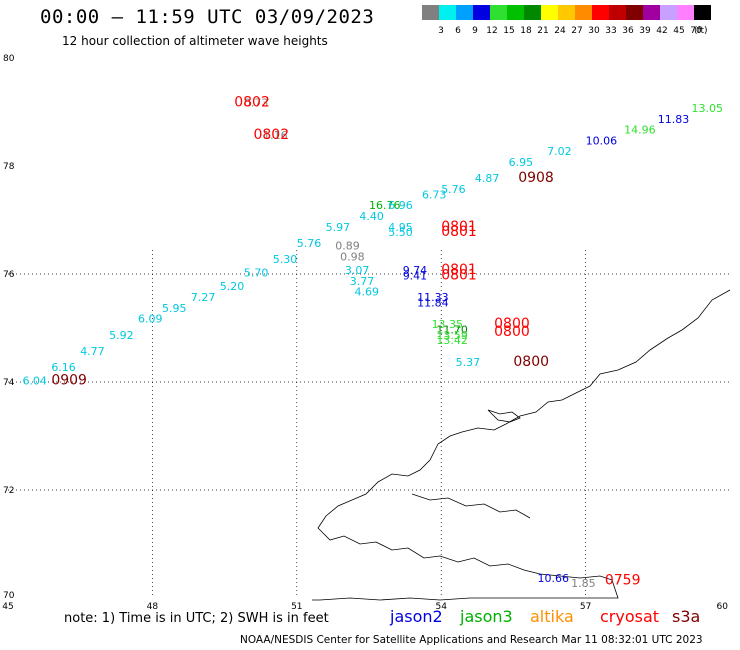 This screenshot has height=650, width=740. Describe the element at coordinates (9, 59) in the screenshot. I see `lat-tick-label: 80` at that location.